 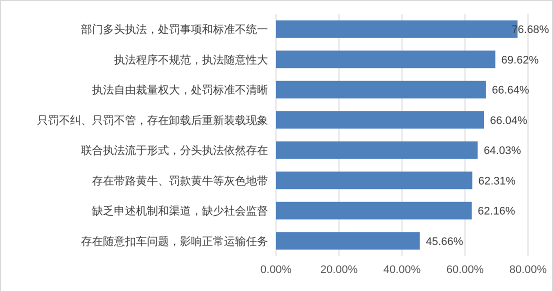 What do you see at coordinates (497, 181) in the screenshot?
I see `data-label: 62.31%` at bounding box center [497, 181].